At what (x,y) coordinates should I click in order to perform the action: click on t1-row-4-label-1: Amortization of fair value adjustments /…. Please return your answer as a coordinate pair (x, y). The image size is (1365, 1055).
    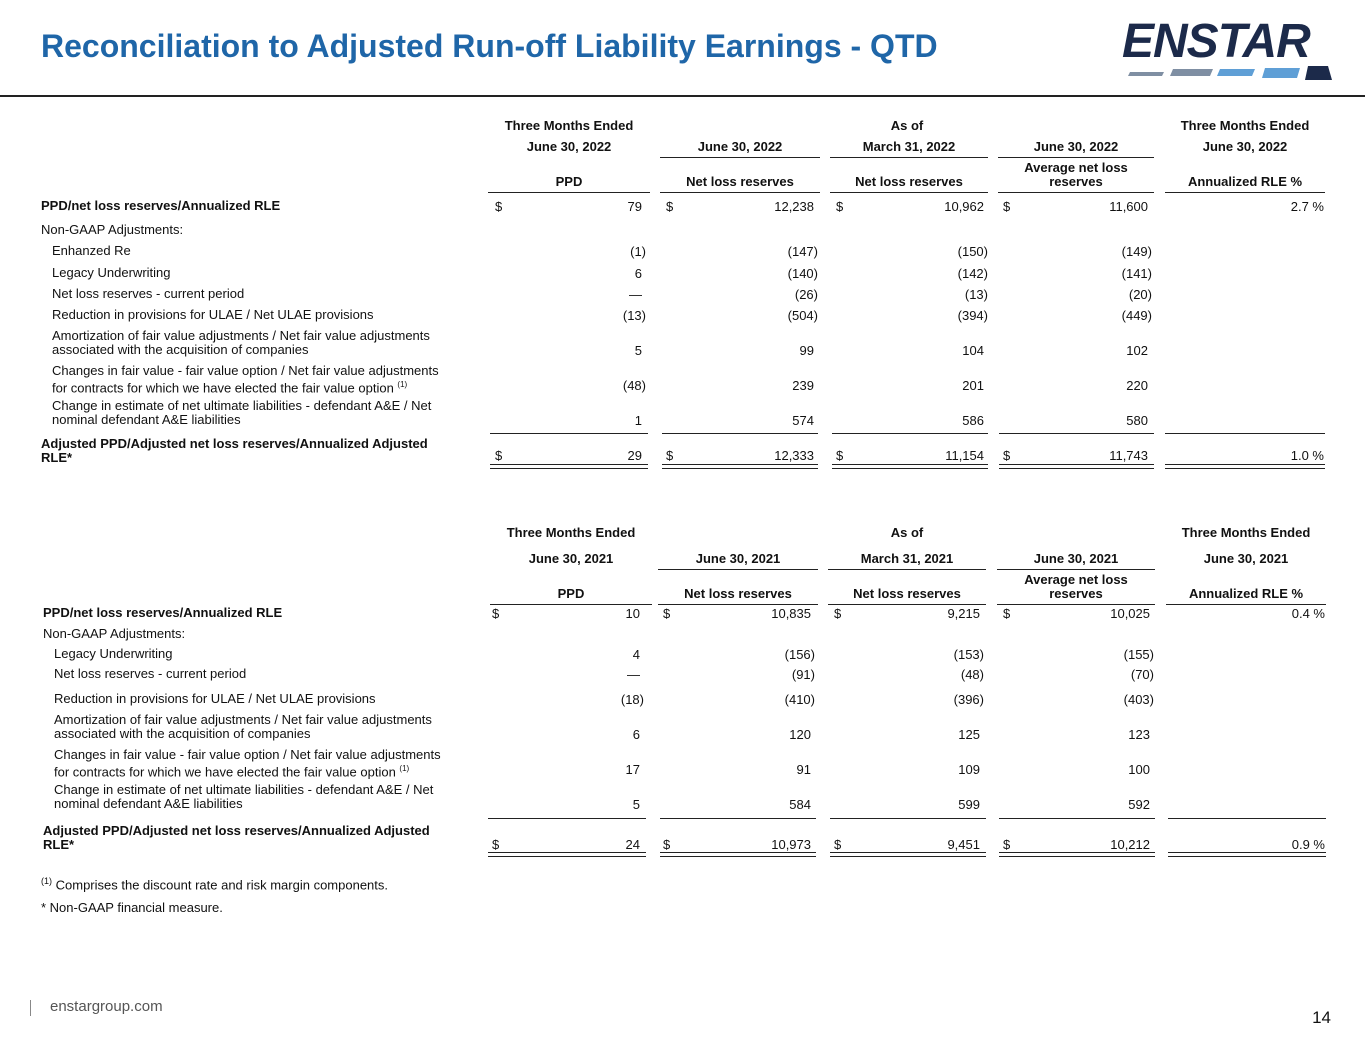
    Looking at the image, I should click on (241, 335).